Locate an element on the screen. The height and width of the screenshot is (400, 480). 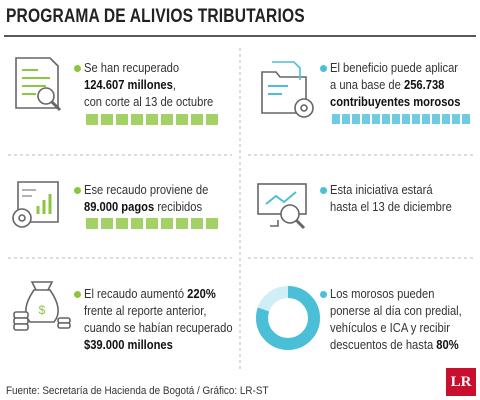
text-line: El beneficio puede aplicar is located at coordinates (394, 67).